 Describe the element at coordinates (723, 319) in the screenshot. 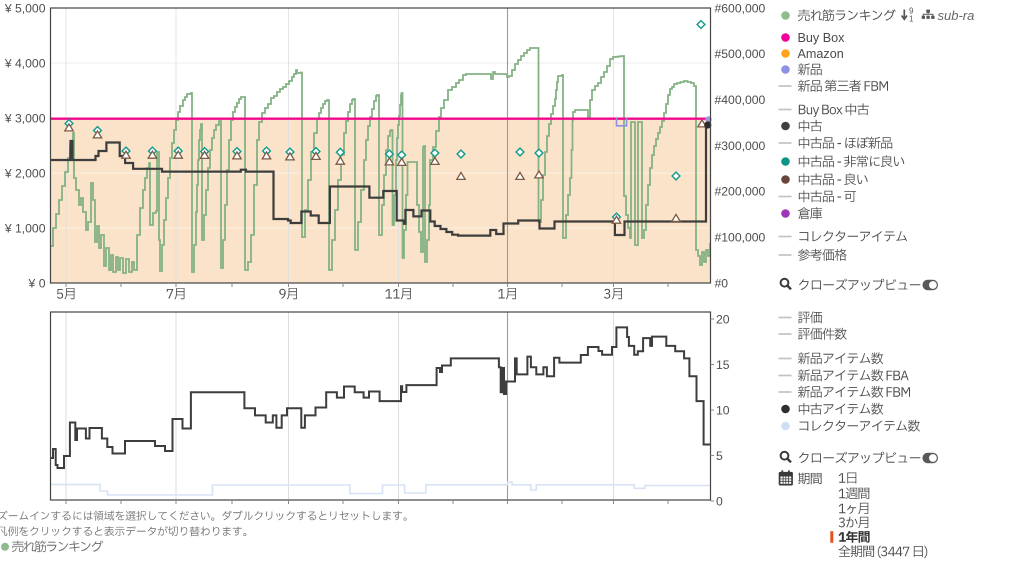

I see `svg-text: 20` at that location.